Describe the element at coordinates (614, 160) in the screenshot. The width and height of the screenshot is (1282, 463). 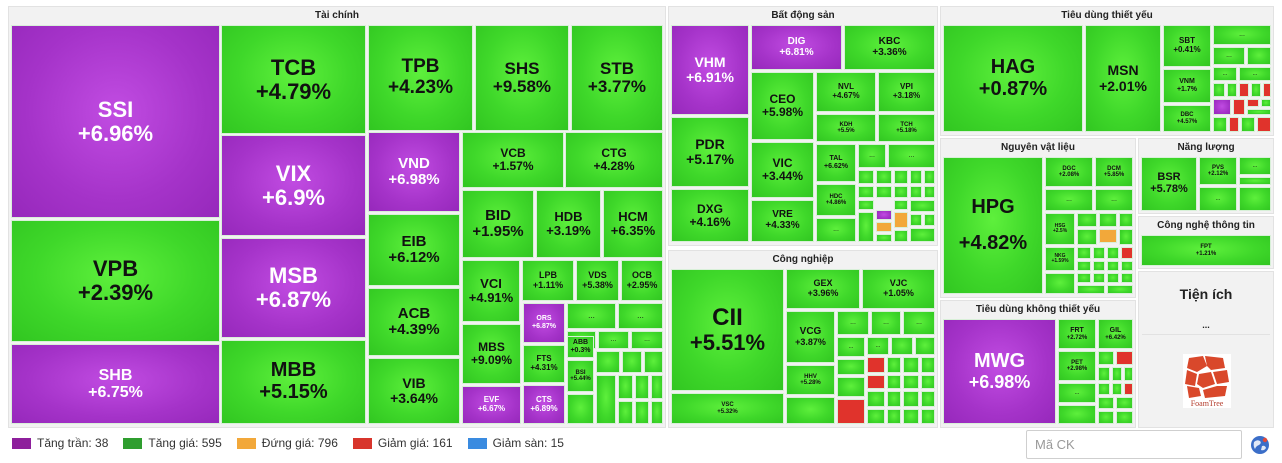
I see `tile-ctg: CTG +4.28%` at that location.